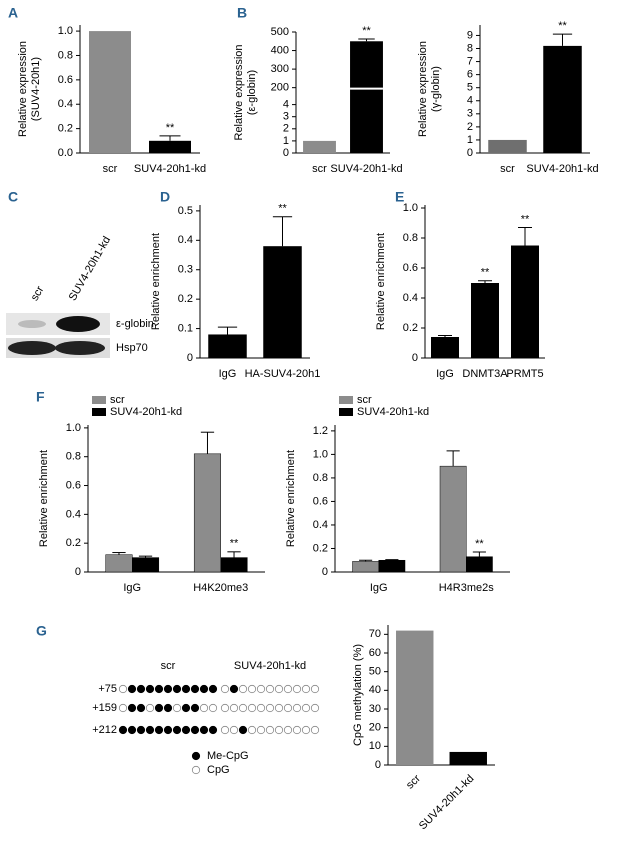 The width and height of the screenshot is (617, 847). Describe the element at coordinates (470, 48) in the screenshot. I see `y-tick-label: 8` at that location.